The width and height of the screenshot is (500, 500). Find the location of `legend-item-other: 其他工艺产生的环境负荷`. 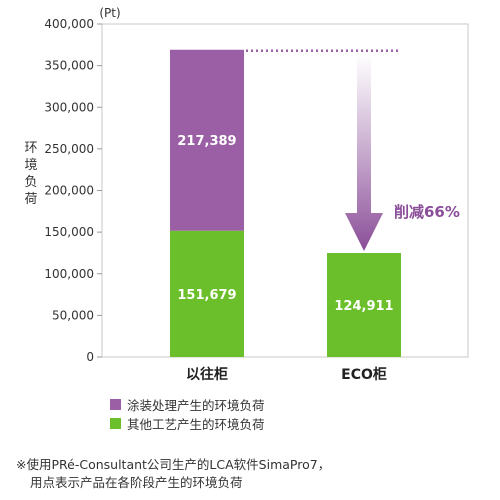

legend-item-other: 其他工艺产生的环境负荷 is located at coordinates (187, 423).